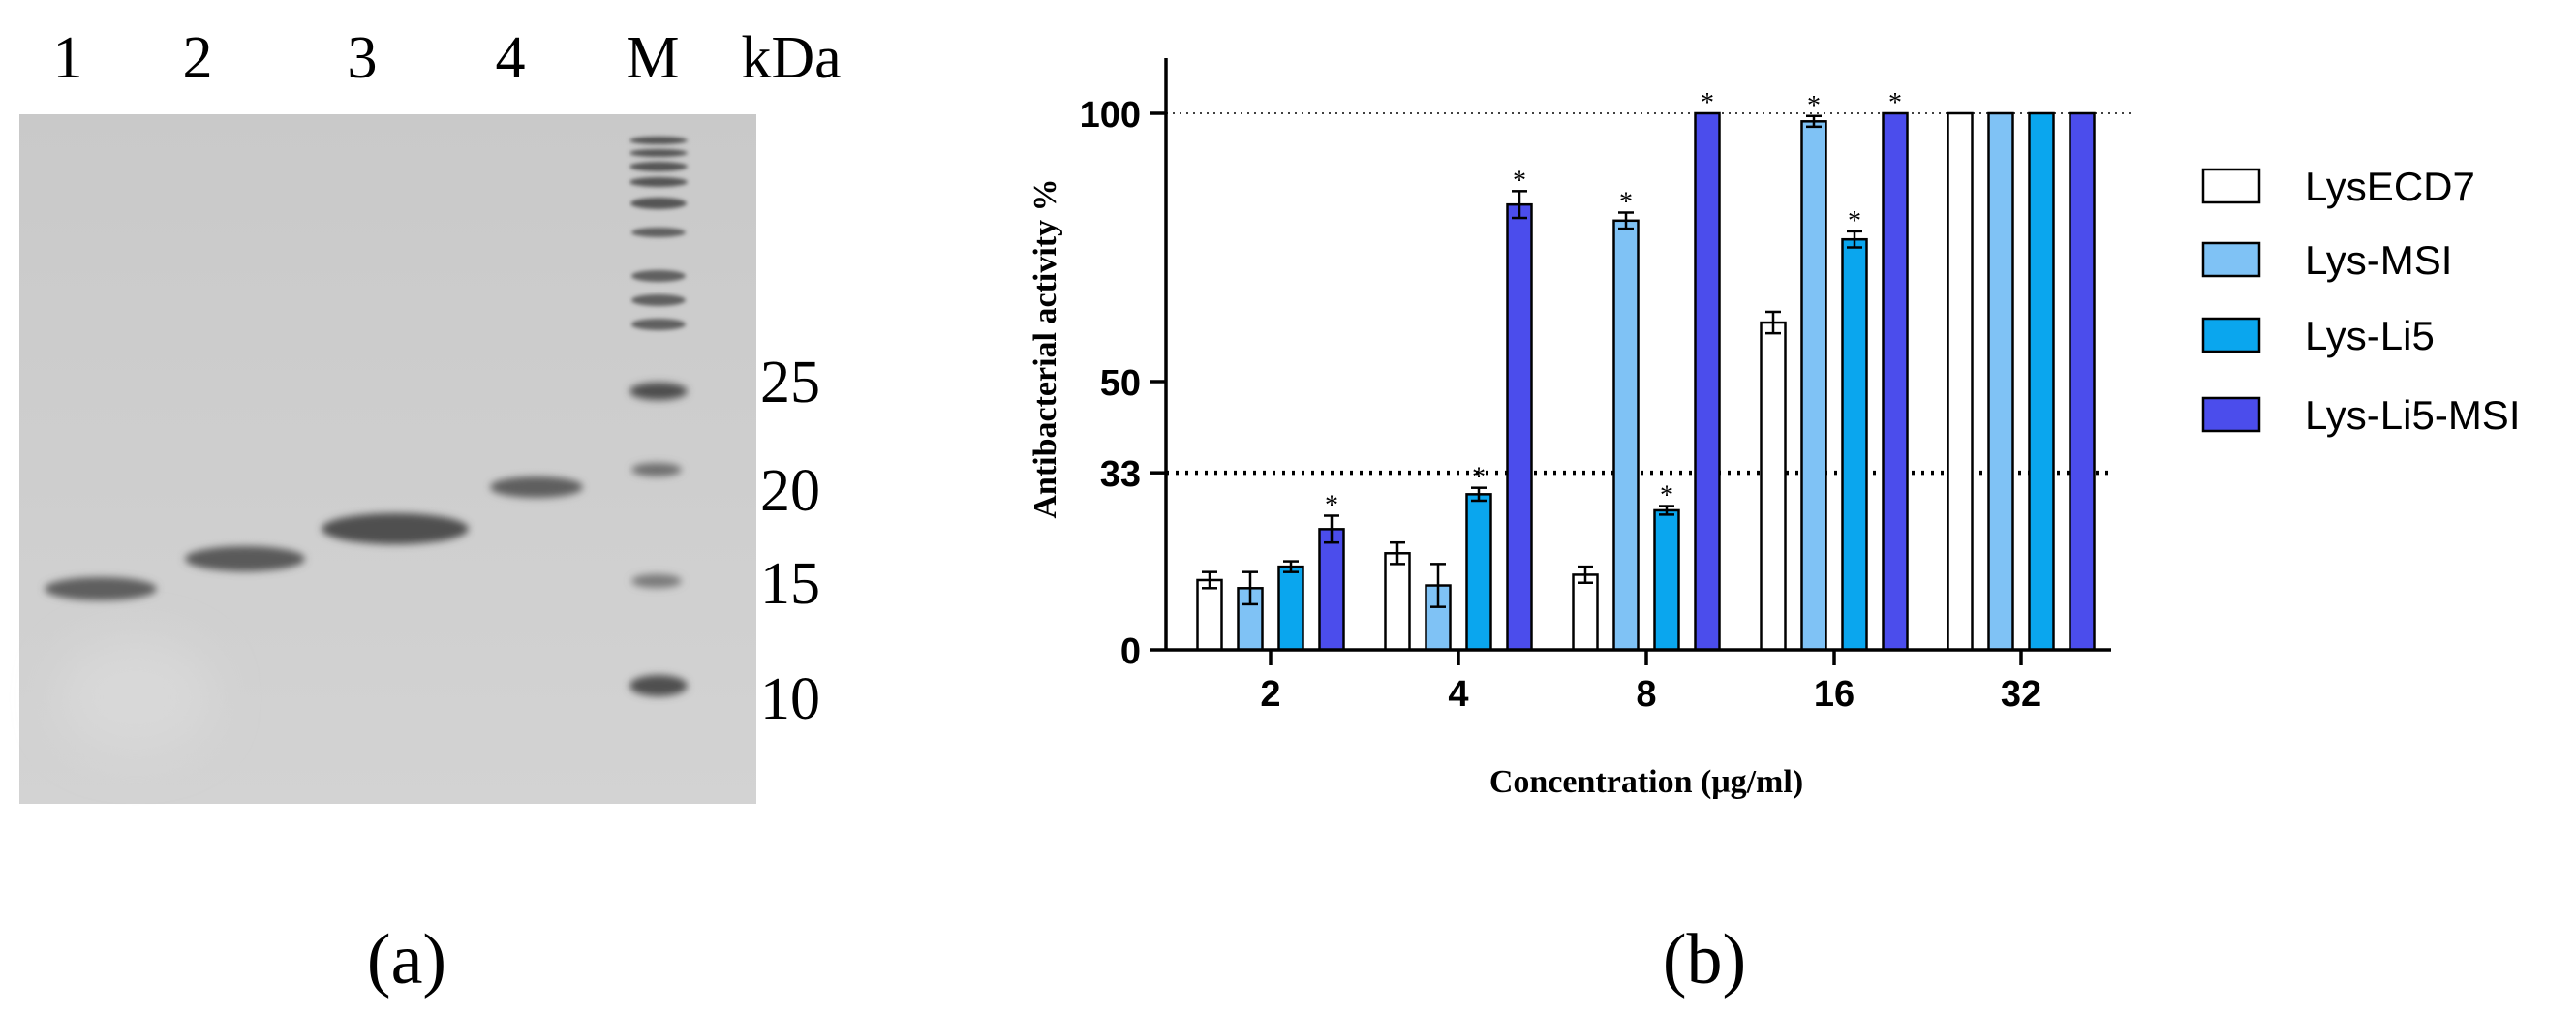 The width and height of the screenshot is (2576, 1014). I want to click on legend-label-lys-li5: Lys-Li5, so click(2370, 335).